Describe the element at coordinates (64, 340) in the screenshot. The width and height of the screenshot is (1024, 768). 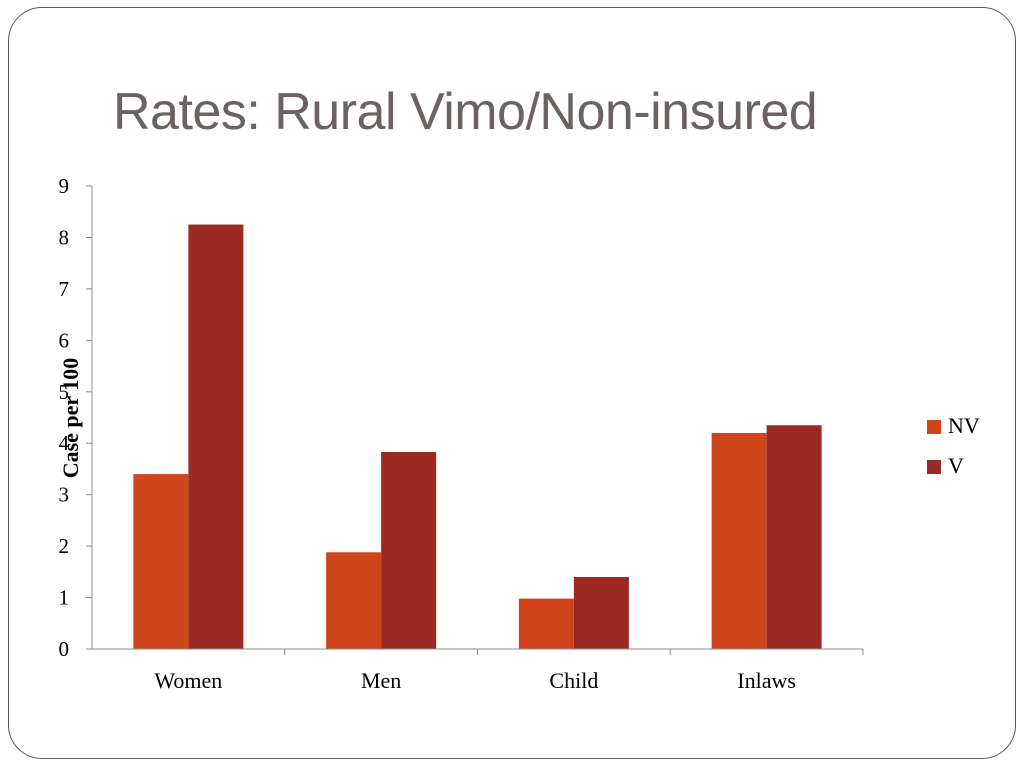
I see `y-tick-label: 6` at that location.